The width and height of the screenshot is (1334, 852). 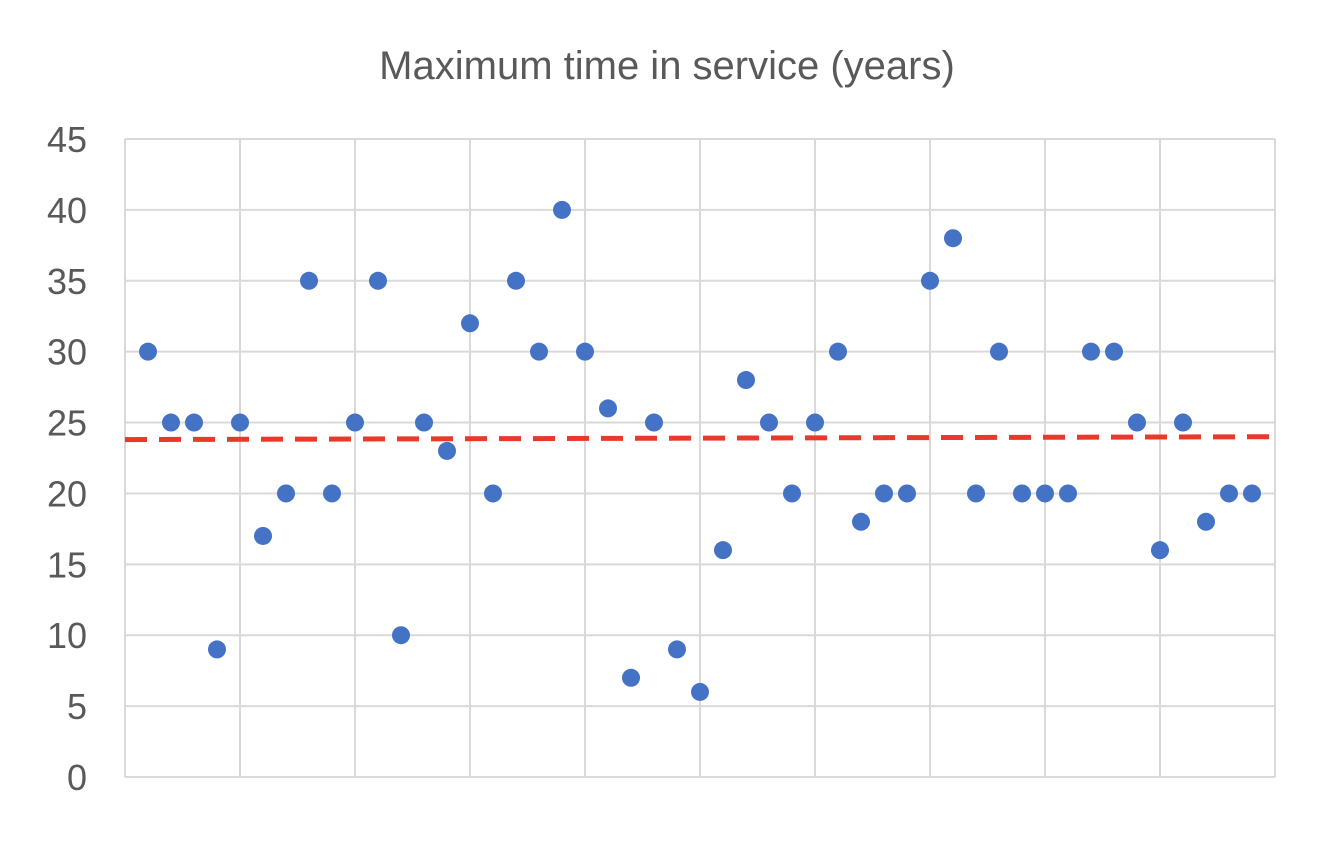 What do you see at coordinates (67, 210) in the screenshot?
I see `y-tick-label: 40` at bounding box center [67, 210].